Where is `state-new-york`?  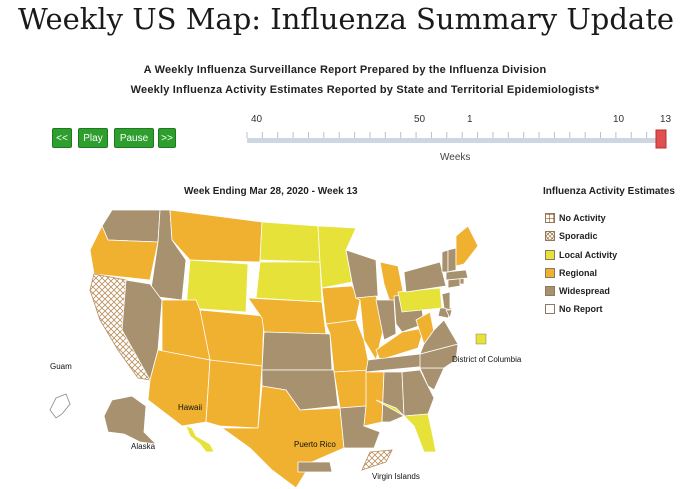
state-new-york is located at coordinates (425, 277).